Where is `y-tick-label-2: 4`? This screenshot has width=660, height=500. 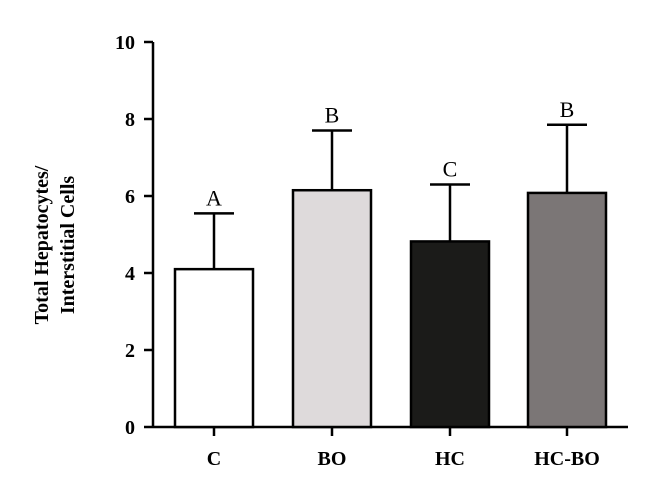 y-tick-label-2: 4 is located at coordinates (130, 274).